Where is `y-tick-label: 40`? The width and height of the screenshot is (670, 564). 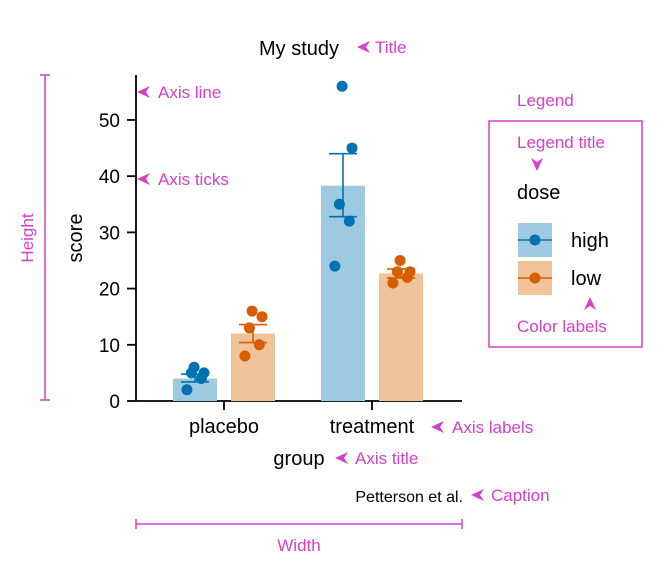 y-tick-label: 40 is located at coordinates (109, 177).